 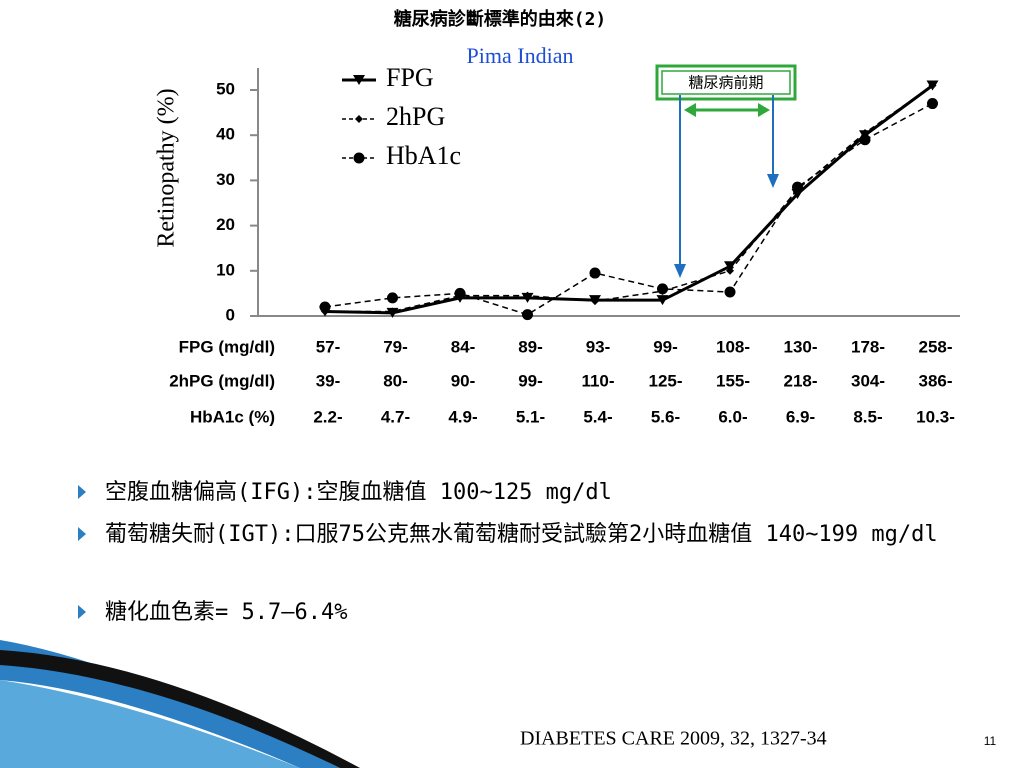 What do you see at coordinates (327, 416) in the screenshot?
I see `x-tick-label: 2.2-` at bounding box center [327, 416].